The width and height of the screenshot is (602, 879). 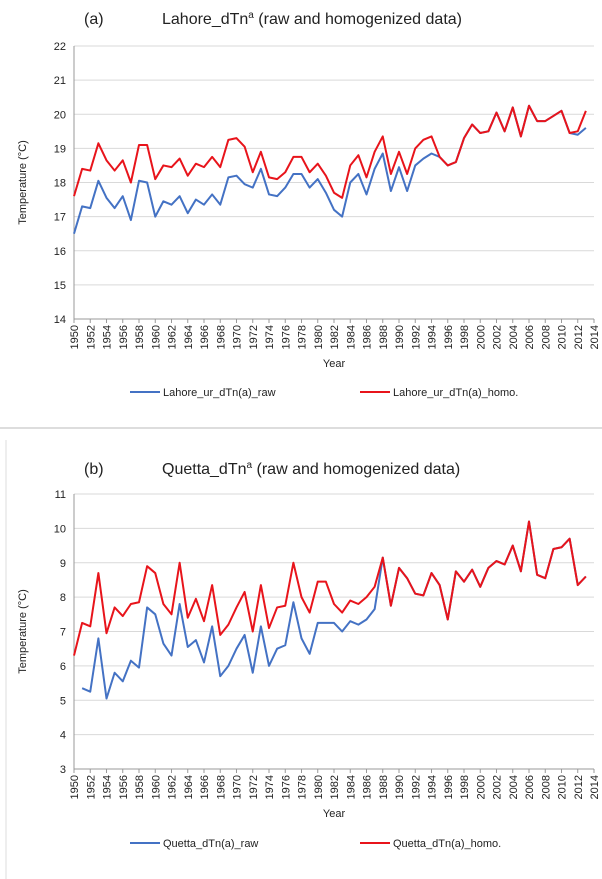 I want to click on x-tick-label: 2014, so click(x=595, y=787).